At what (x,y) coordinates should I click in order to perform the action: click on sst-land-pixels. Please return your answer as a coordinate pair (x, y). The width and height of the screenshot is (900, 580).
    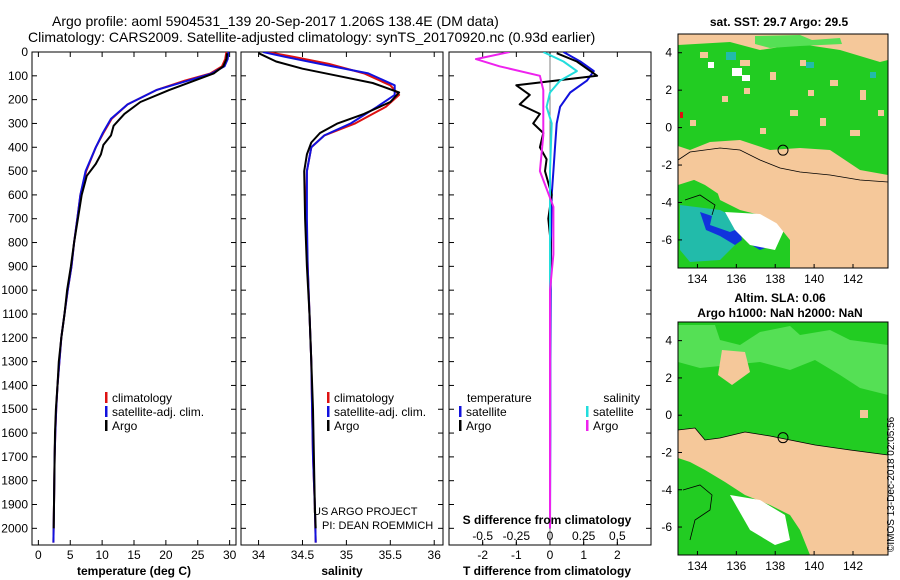
    Looking at the image, I should click on (787, 94).